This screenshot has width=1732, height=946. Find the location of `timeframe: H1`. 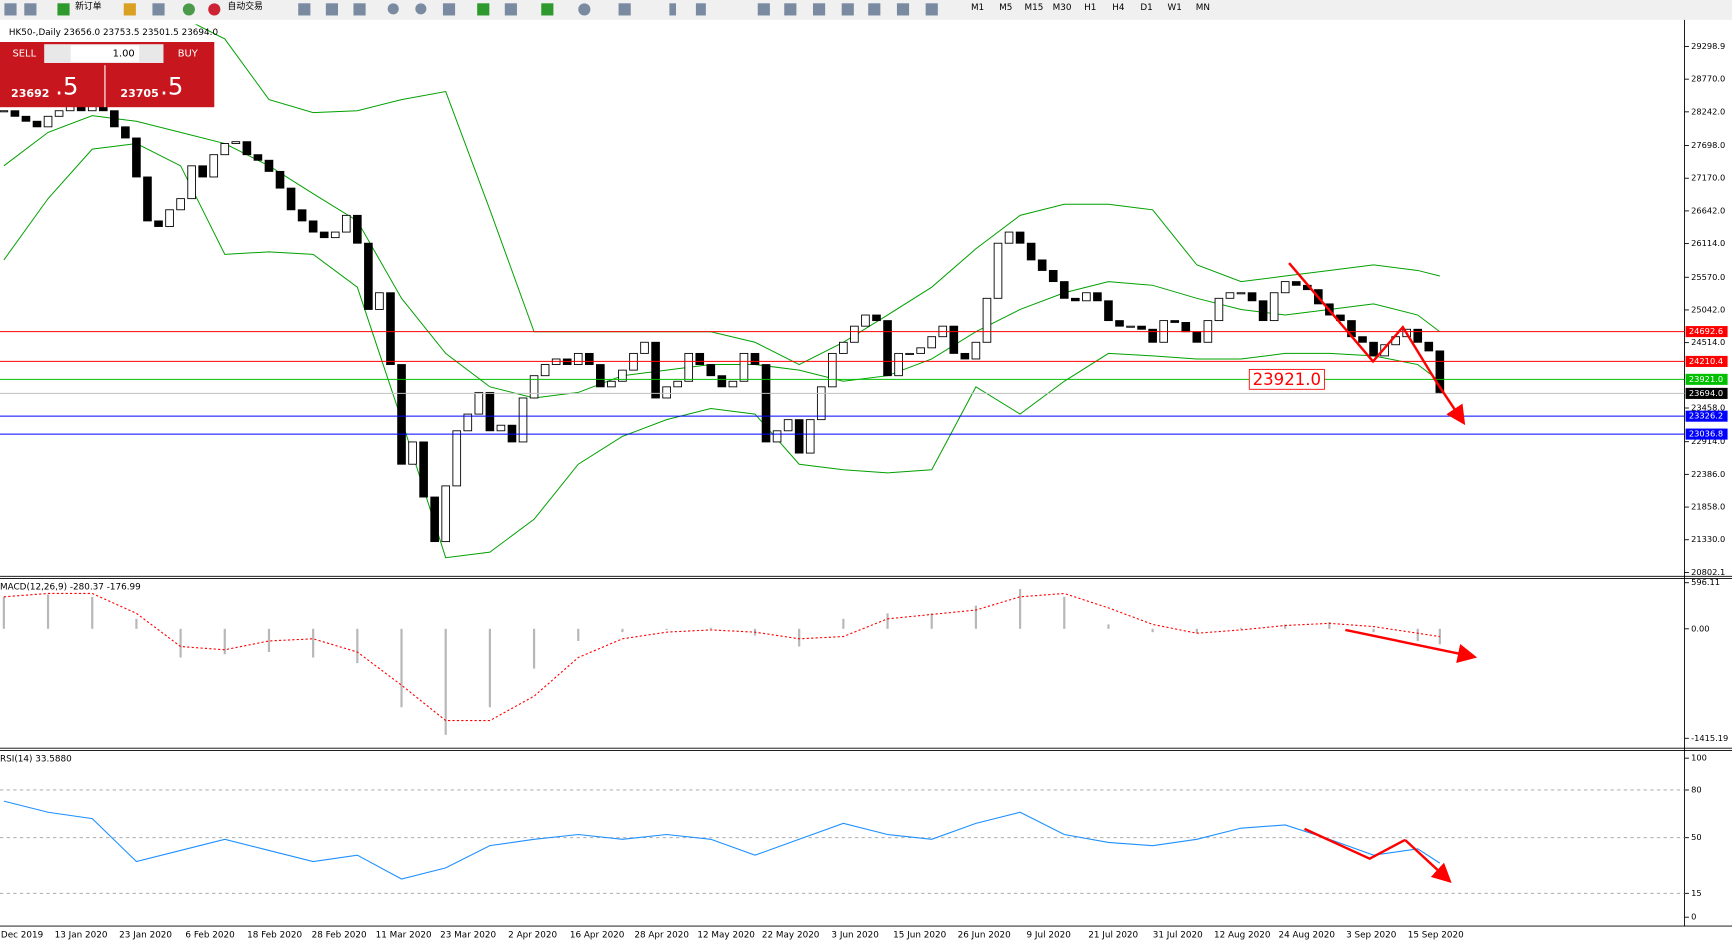

timeframe: H1 is located at coordinates (1090, 8).